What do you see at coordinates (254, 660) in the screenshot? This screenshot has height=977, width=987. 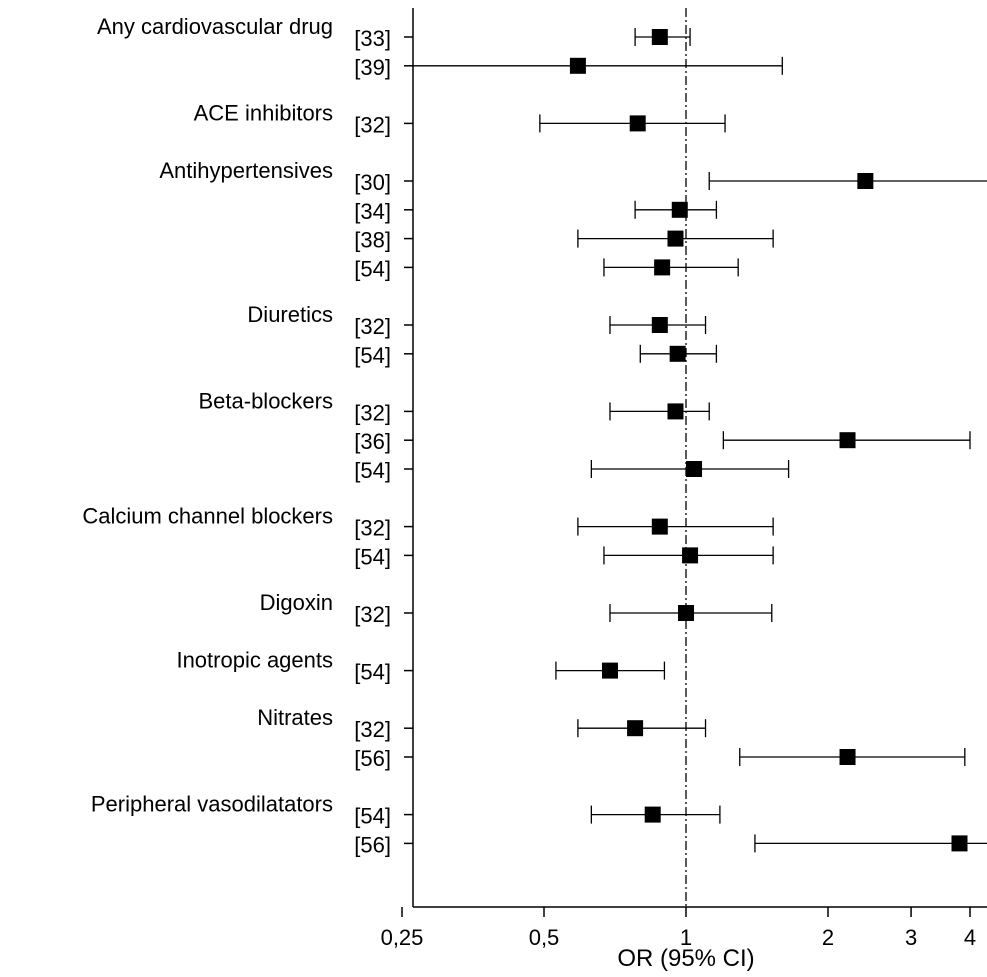 I see `group-label: Inotropic agents` at bounding box center [254, 660].